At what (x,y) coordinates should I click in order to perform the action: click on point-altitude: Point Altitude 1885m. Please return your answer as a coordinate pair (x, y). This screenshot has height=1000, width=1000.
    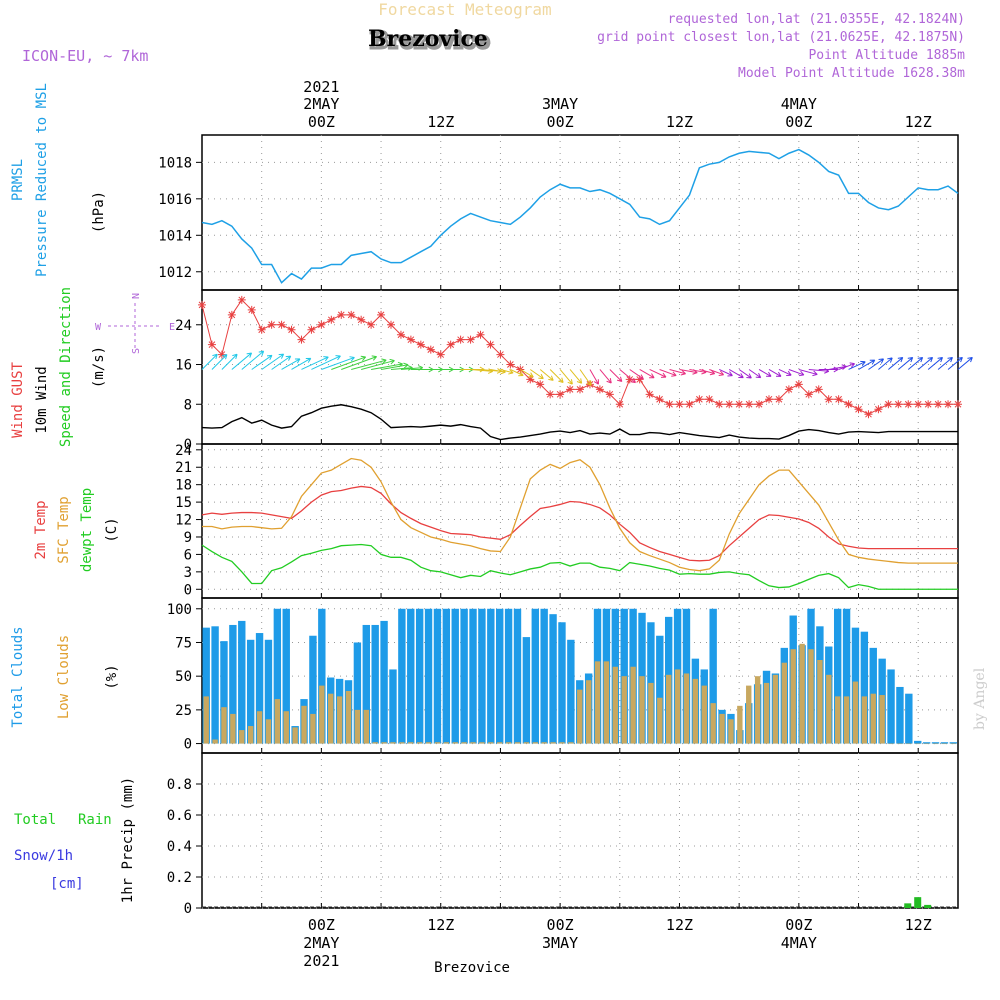
    Looking at the image, I should click on (886, 55).